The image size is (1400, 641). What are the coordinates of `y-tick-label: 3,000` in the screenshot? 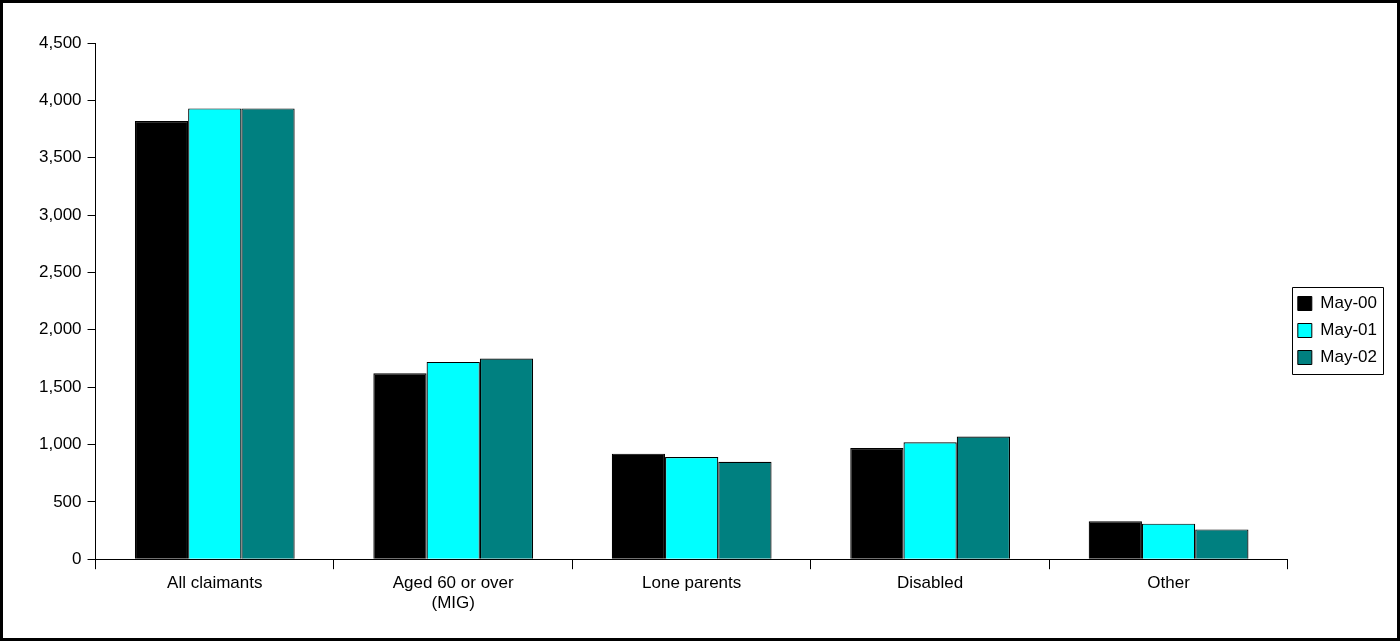 It's located at (60, 214).